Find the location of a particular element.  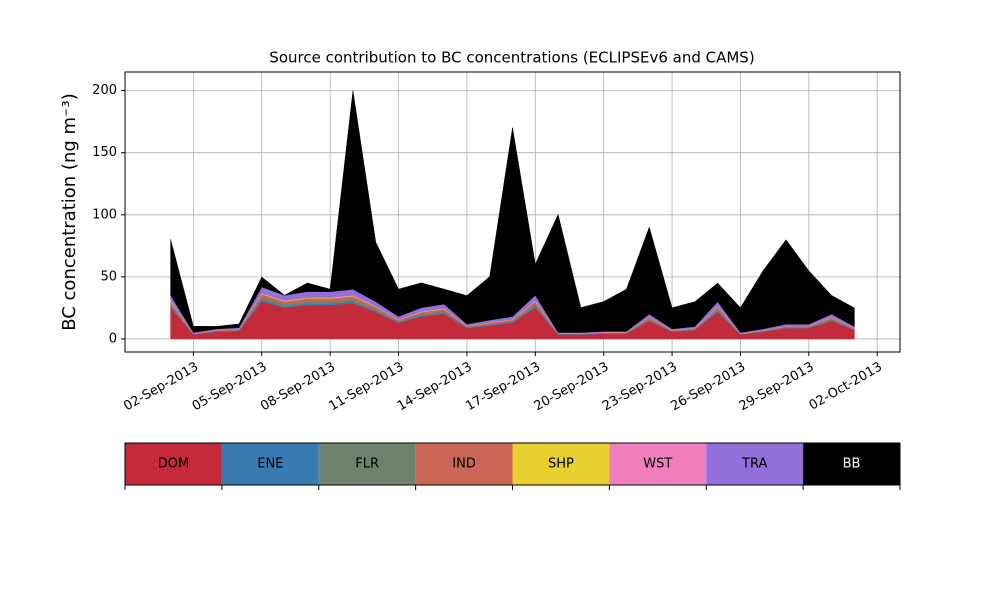

legend-label: FLR is located at coordinates (367, 464).